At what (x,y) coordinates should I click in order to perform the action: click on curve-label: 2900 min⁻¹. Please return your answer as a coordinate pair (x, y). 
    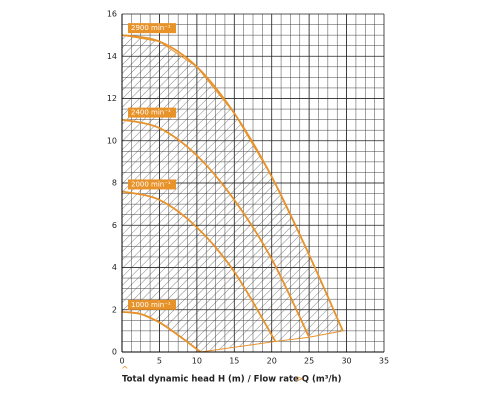
    Looking at the image, I should click on (151, 28).